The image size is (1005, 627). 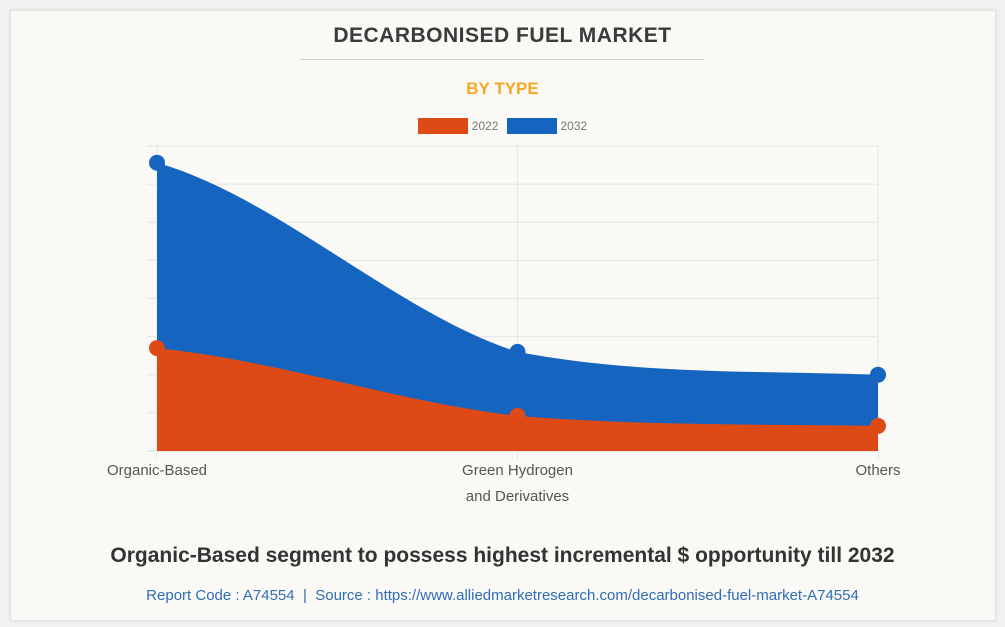 I want to click on x-tick-label: Organic-Based, so click(x=157, y=470).